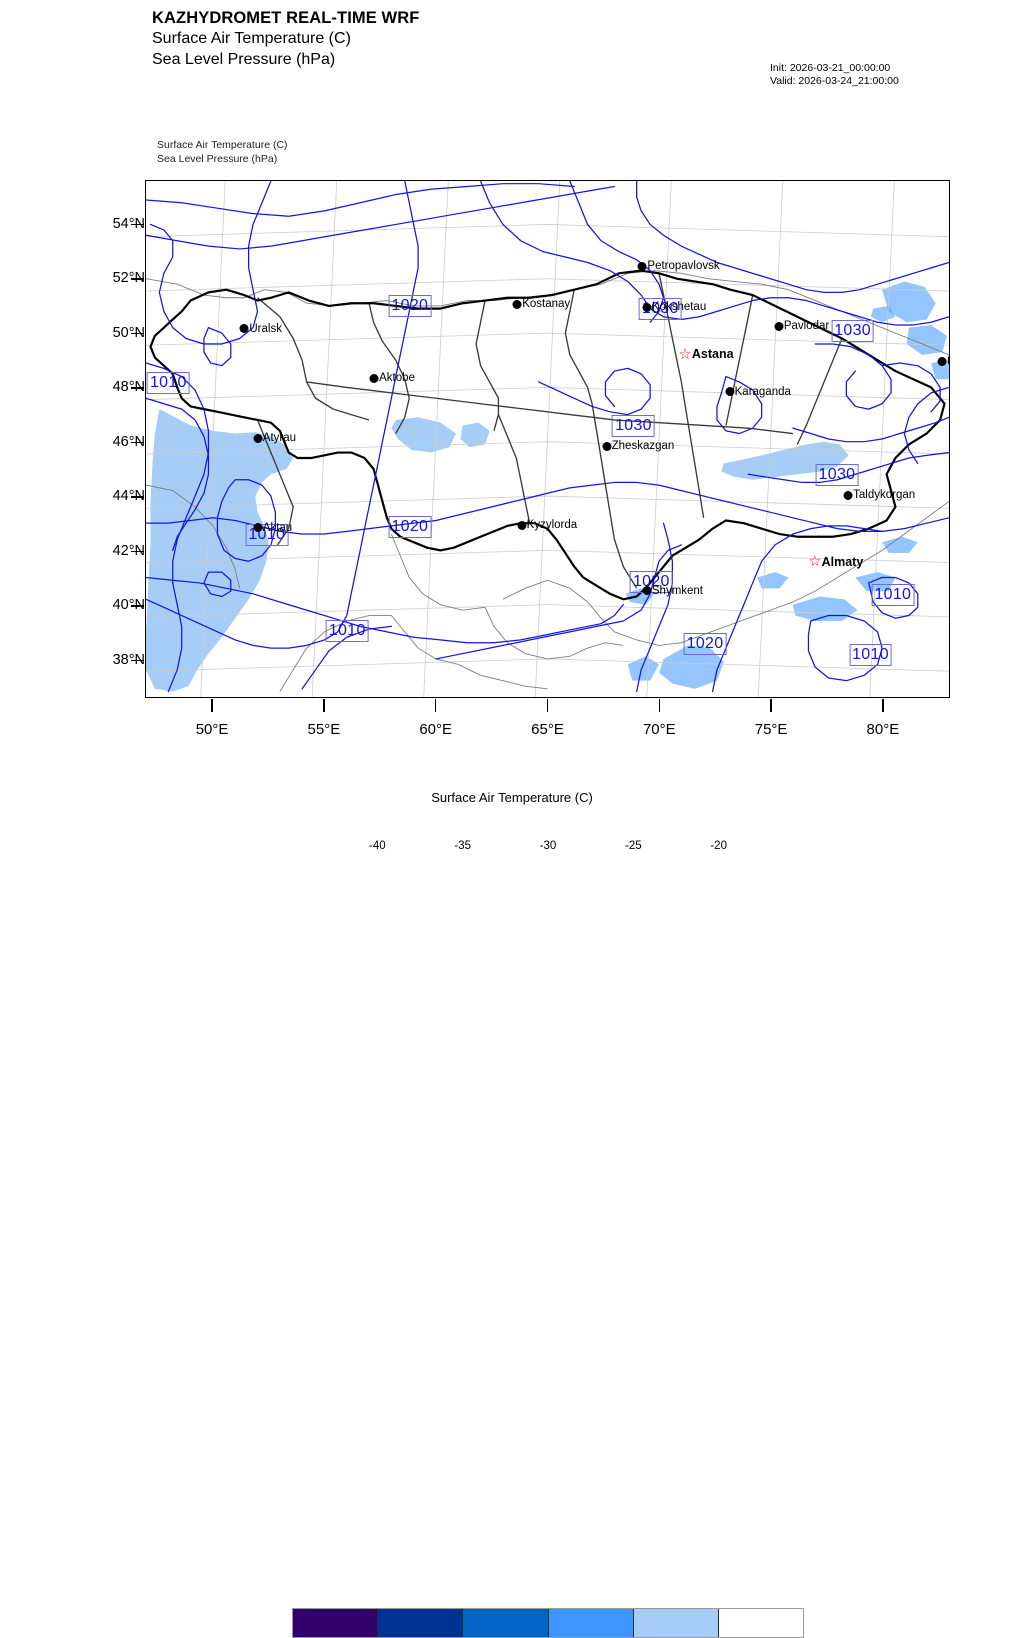 The height and width of the screenshot is (1638, 1024). Describe the element at coordinates (128, 332) in the screenshot. I see `lat-tick-label: 50°N` at that location.